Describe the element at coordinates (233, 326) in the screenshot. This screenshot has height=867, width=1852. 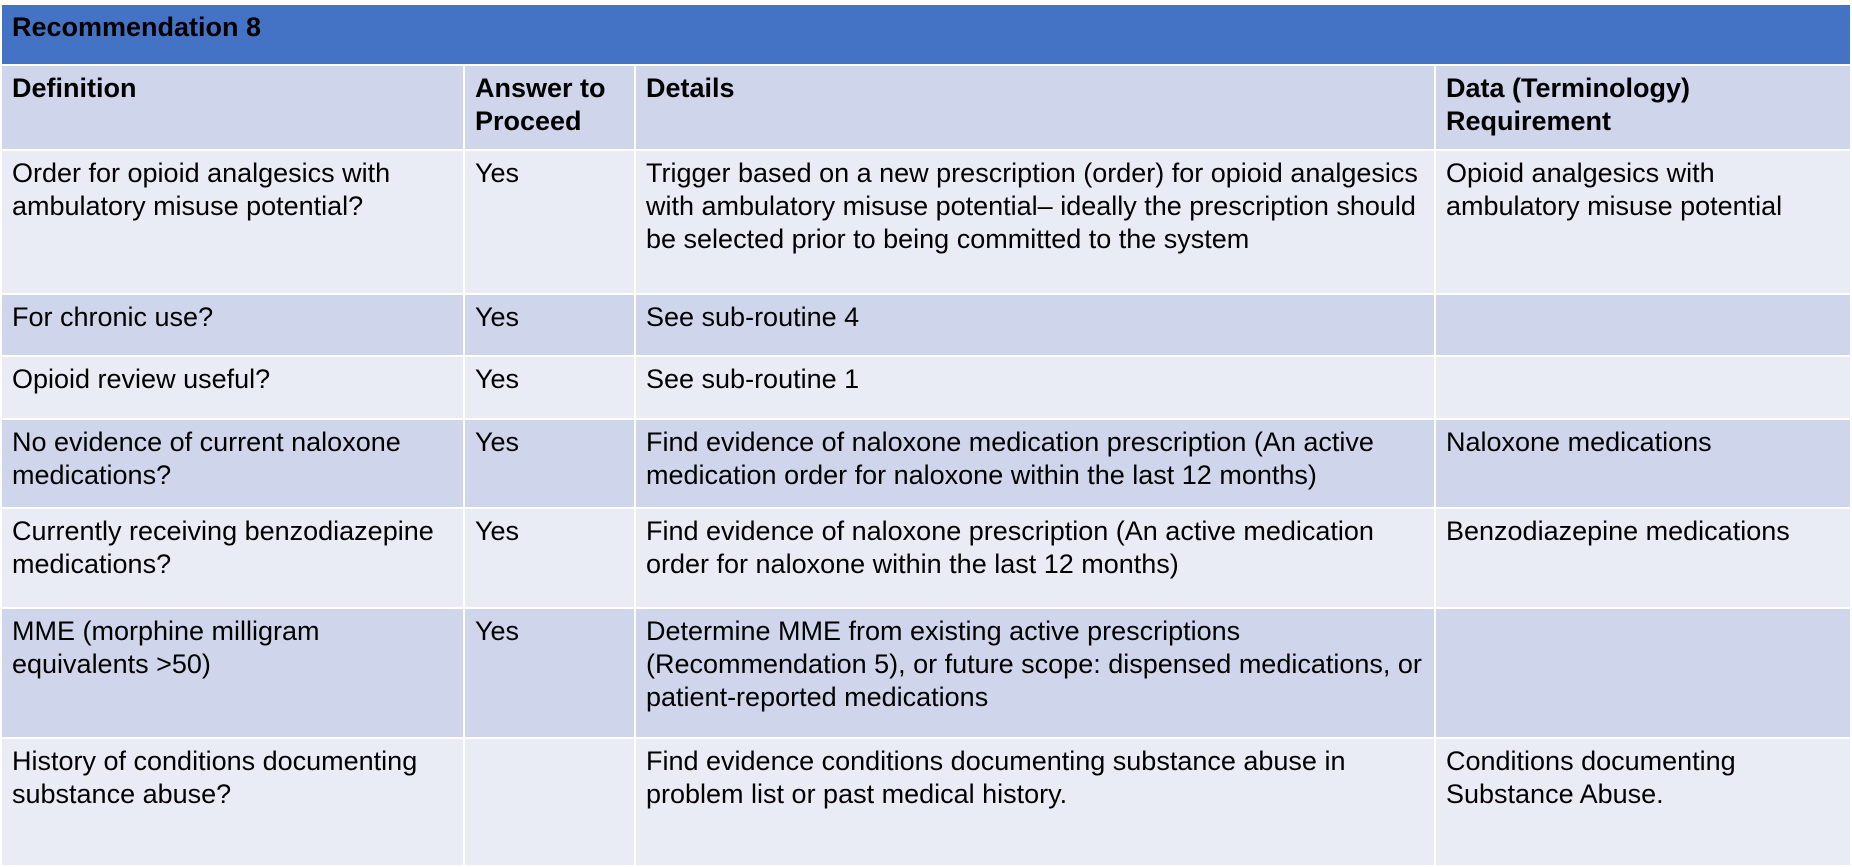
I see `cell-definition: For chronic use?` at that location.